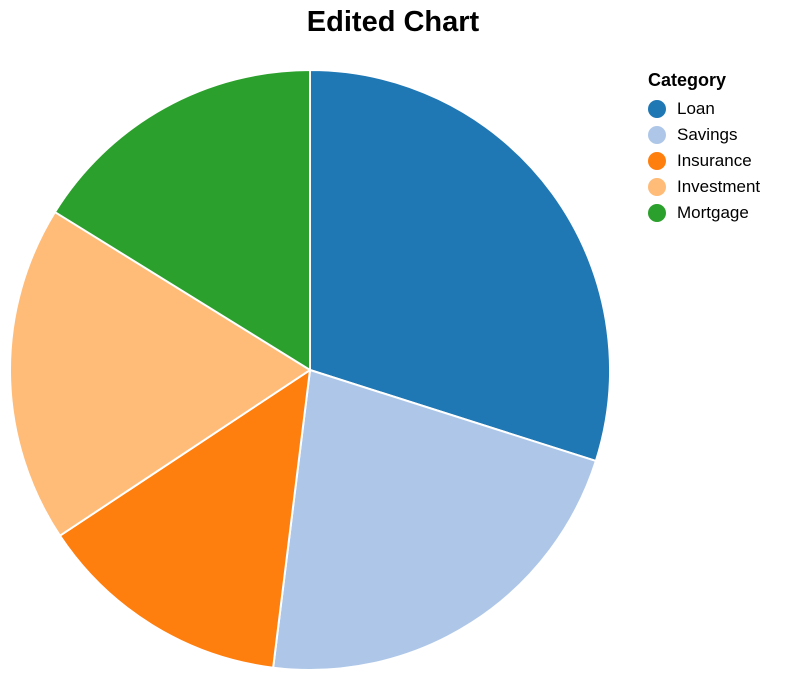 Image resolution: width=786 pixels, height=680 pixels. What do you see at coordinates (657, 187) in the screenshot?
I see `legend-swatch-investment` at bounding box center [657, 187].